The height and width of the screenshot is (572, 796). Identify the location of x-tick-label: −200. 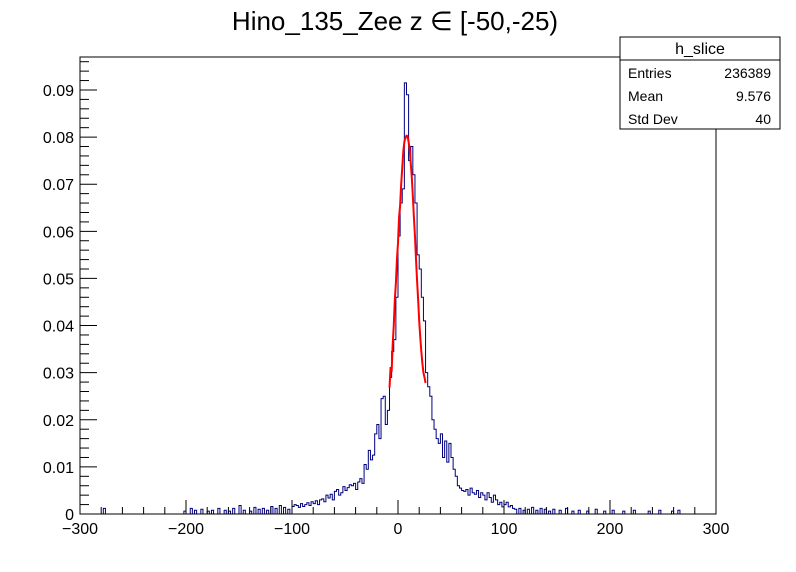
(186, 529).